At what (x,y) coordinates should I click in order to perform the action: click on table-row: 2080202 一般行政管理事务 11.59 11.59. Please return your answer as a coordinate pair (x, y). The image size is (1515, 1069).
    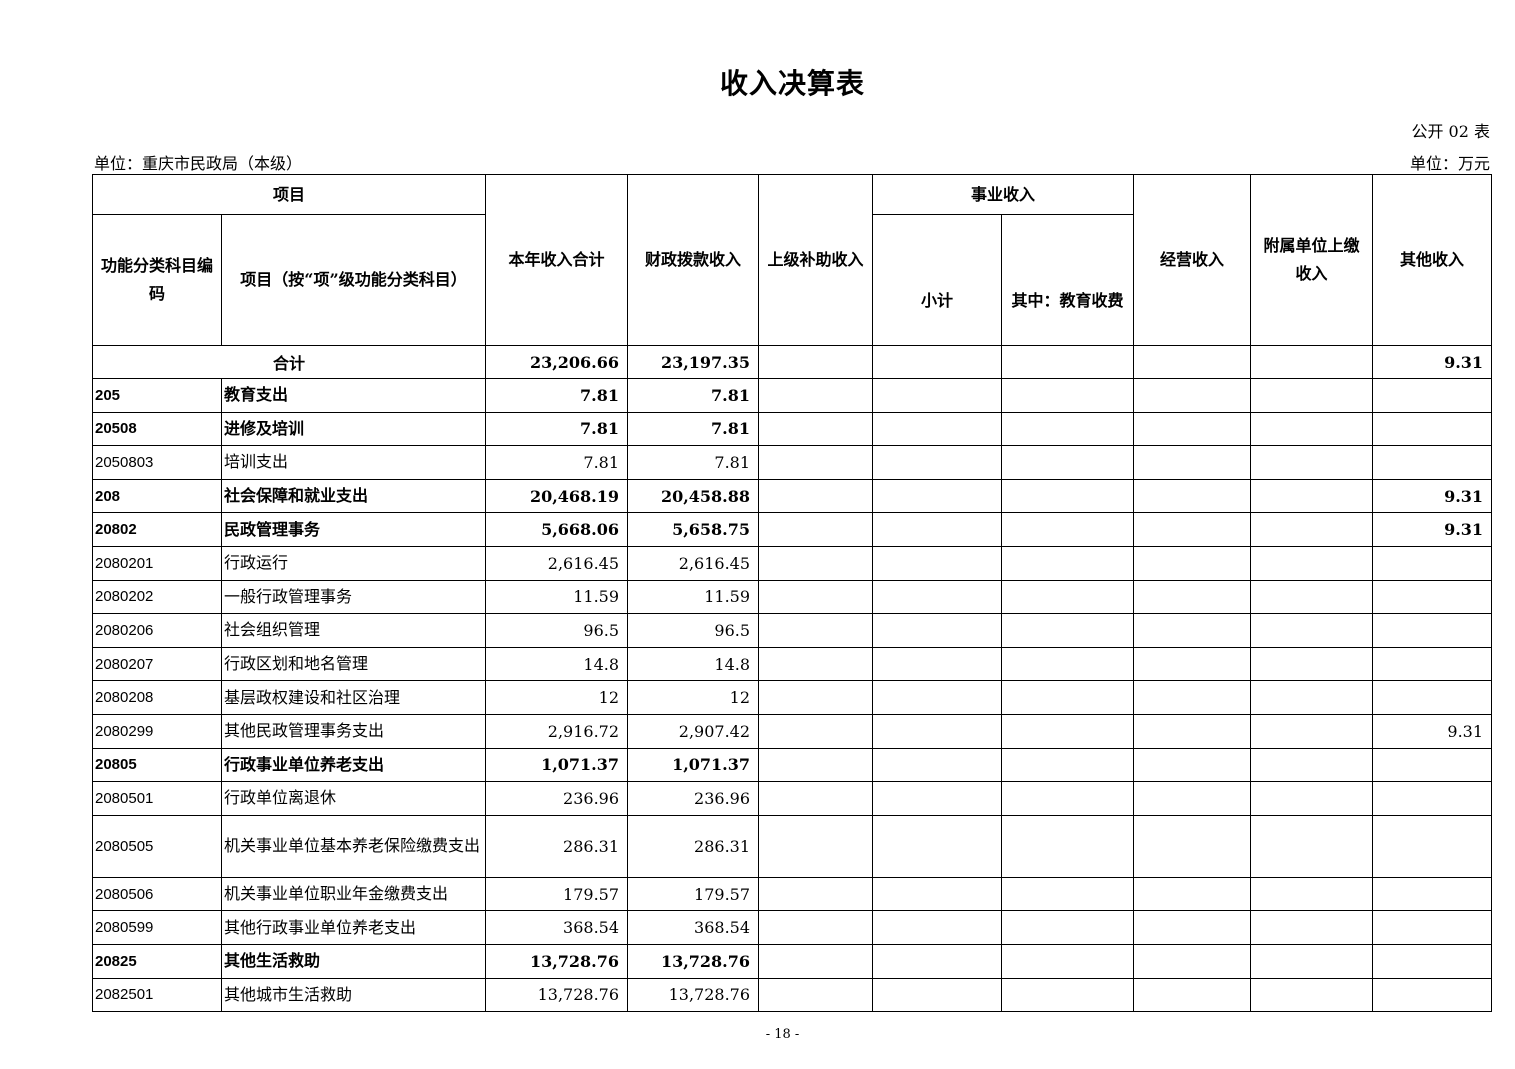
    Looking at the image, I should click on (792, 597).